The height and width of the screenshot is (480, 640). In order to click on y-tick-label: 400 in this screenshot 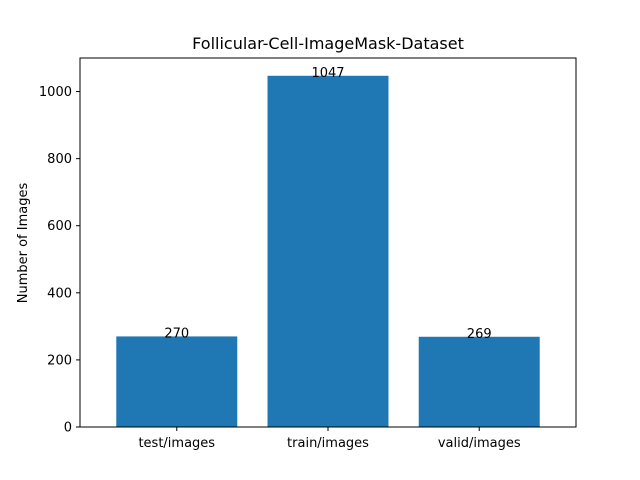, I will do `click(59, 293)`.